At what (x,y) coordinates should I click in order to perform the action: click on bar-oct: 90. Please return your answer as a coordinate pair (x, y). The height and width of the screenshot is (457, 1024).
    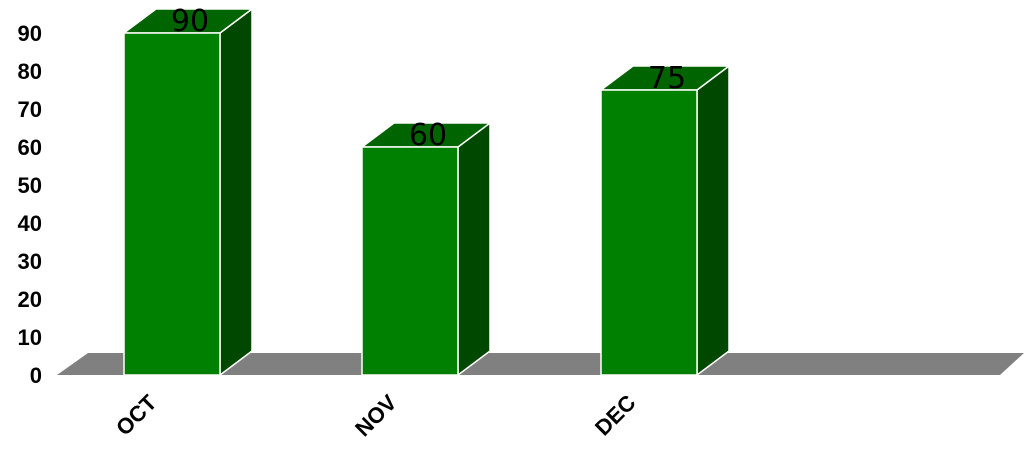
    Looking at the image, I should click on (188, 190).